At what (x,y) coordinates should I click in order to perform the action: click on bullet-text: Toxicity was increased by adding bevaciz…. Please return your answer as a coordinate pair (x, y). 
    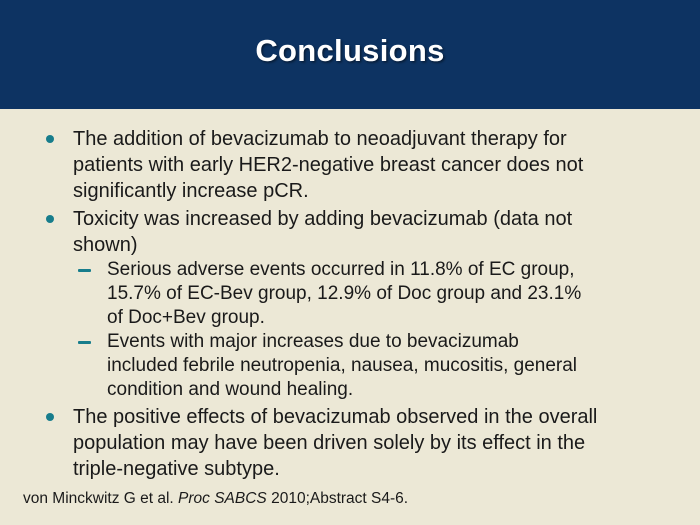
    Looking at the image, I should click on (323, 232).